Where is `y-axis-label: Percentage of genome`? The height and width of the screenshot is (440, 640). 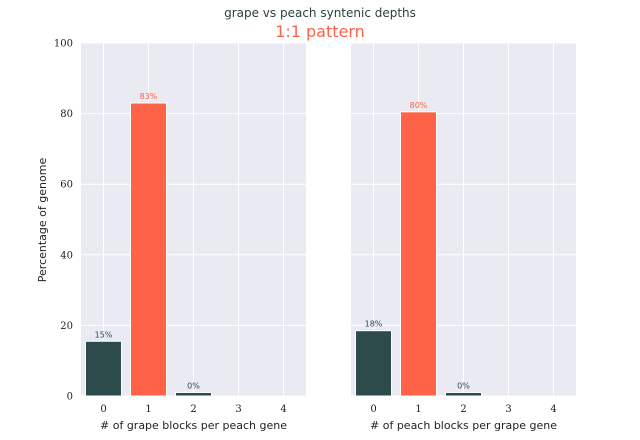
y-axis-label: Percentage of genome is located at coordinates (42, 220).